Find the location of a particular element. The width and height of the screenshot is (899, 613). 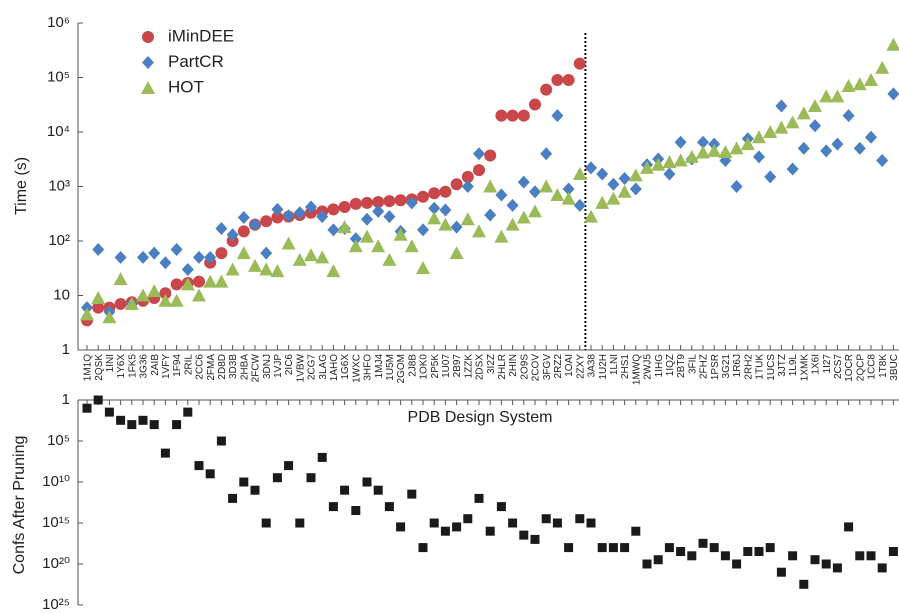

x-tick-label: 1VBW is located at coordinates (300, 367).